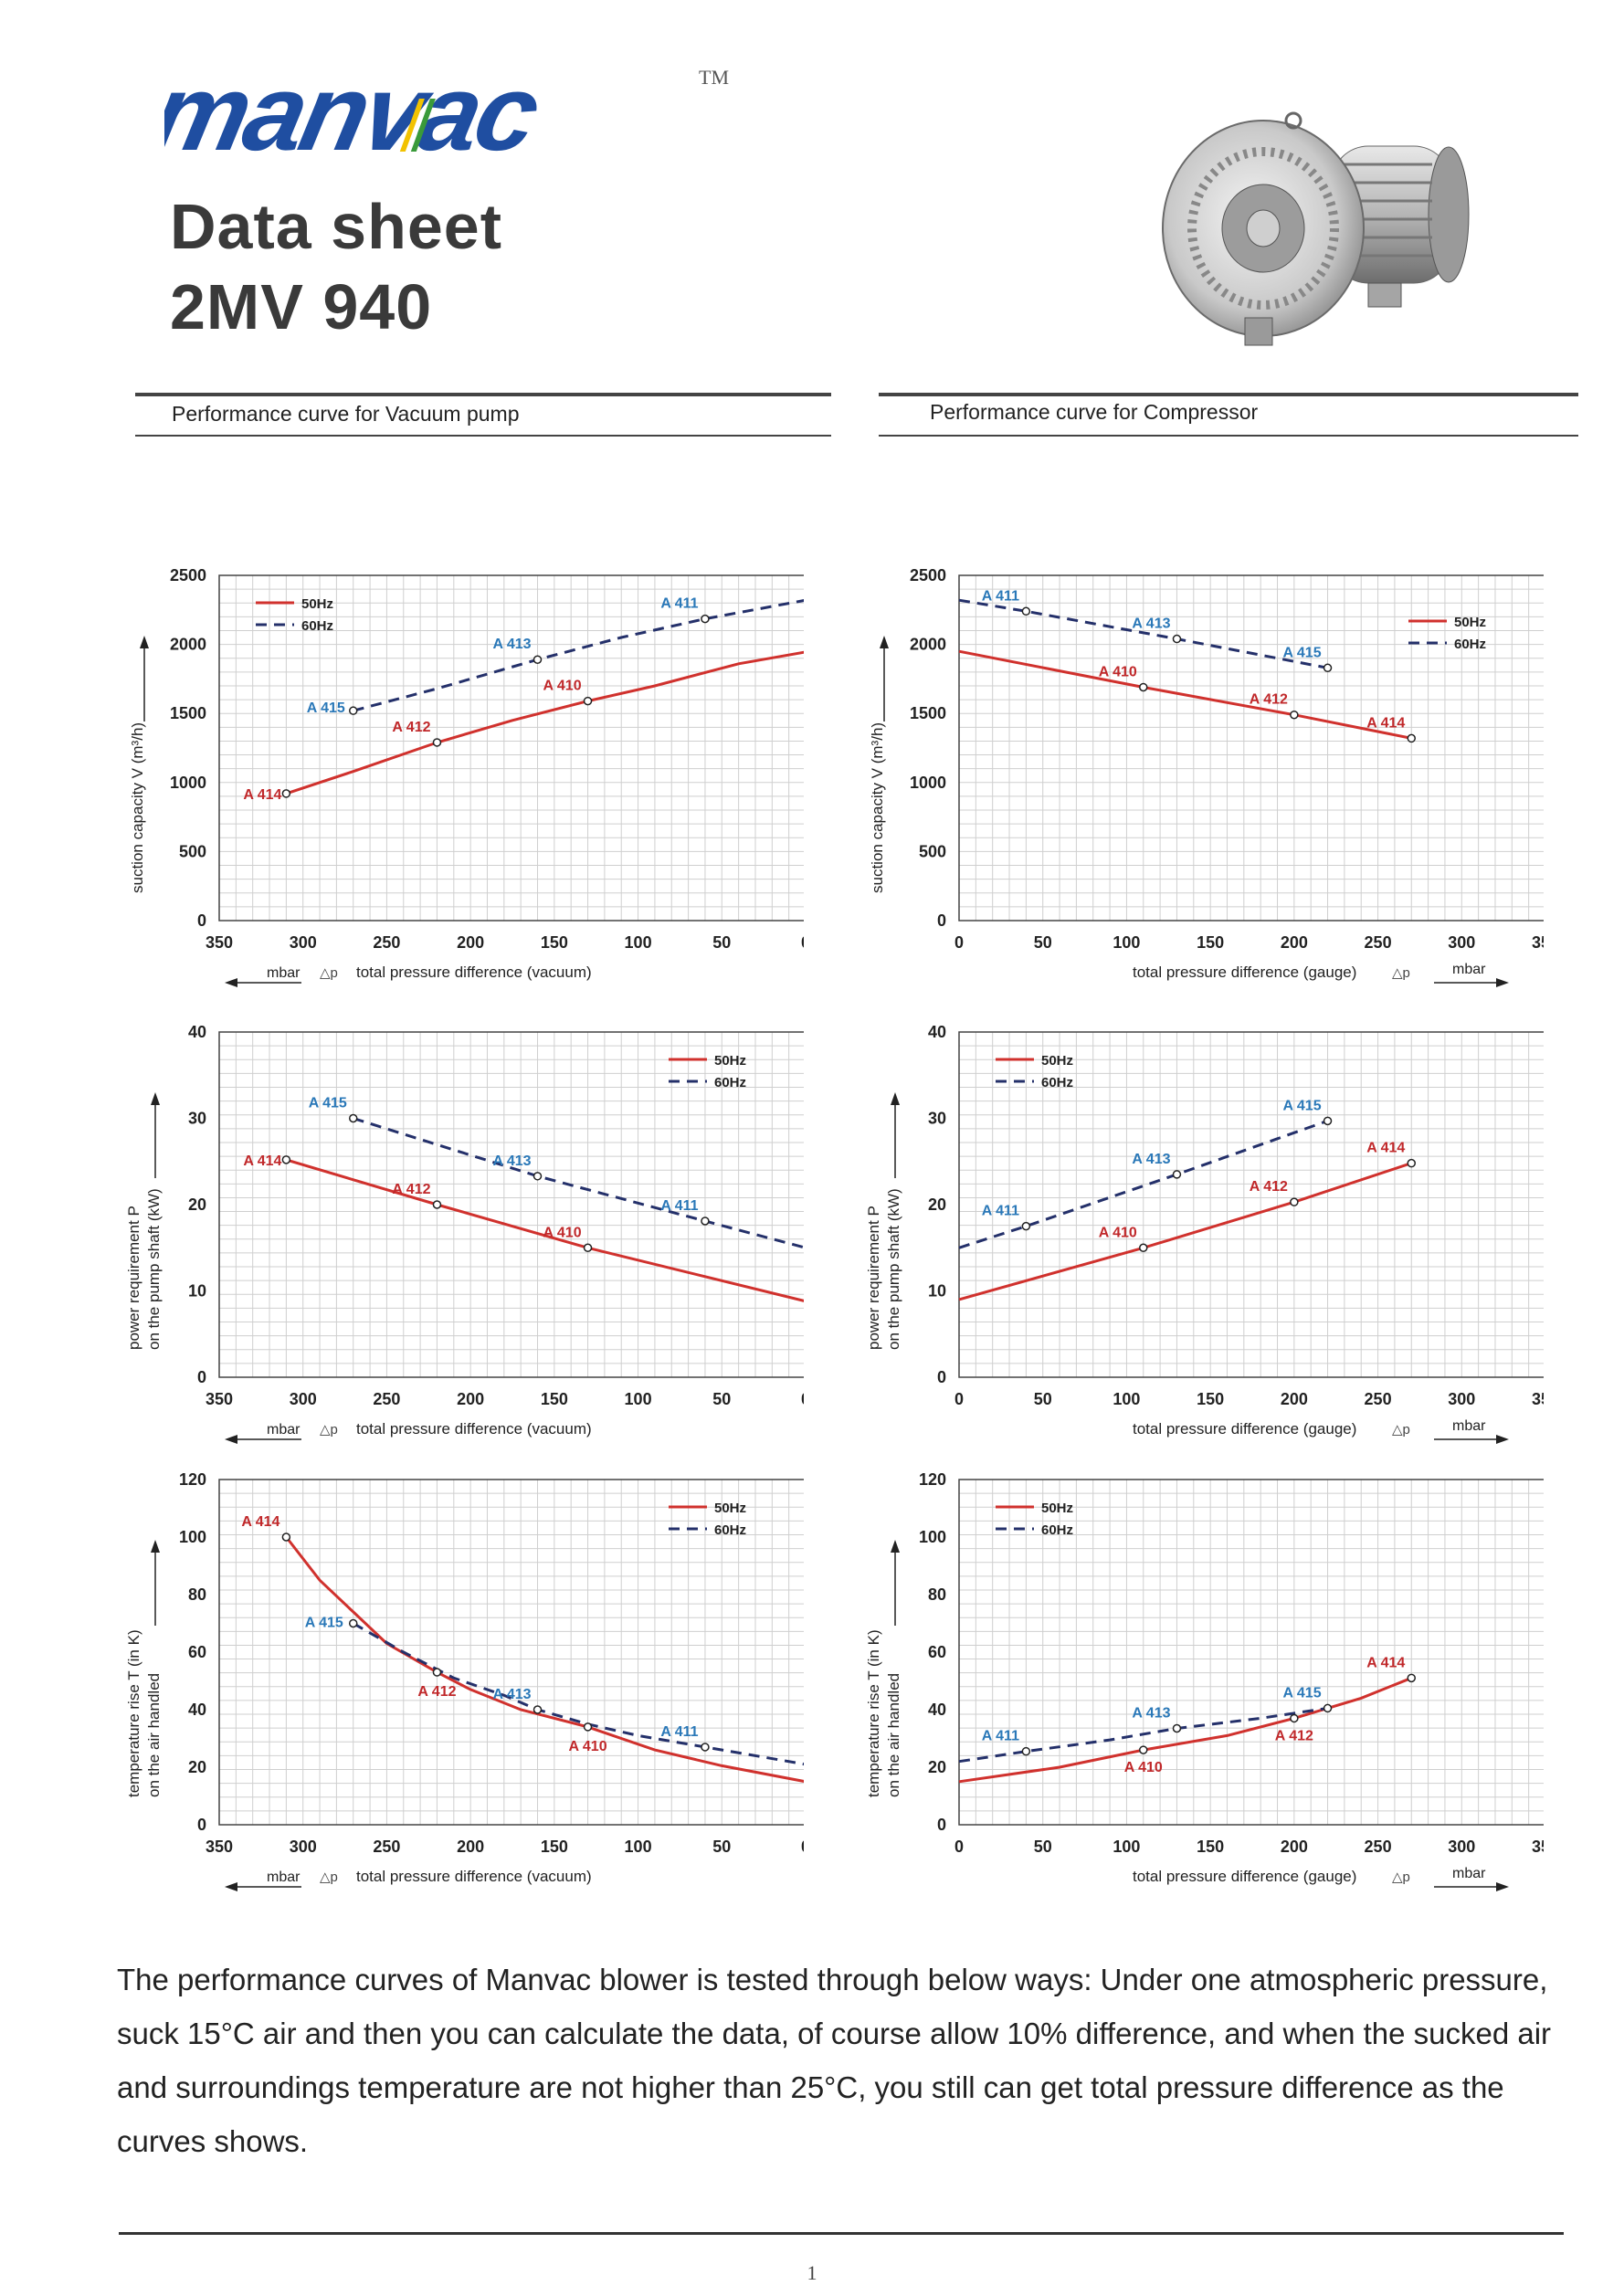 The height and width of the screenshot is (2296, 1624). I want to click on compressor-section-rule-top, so click(1229, 394).